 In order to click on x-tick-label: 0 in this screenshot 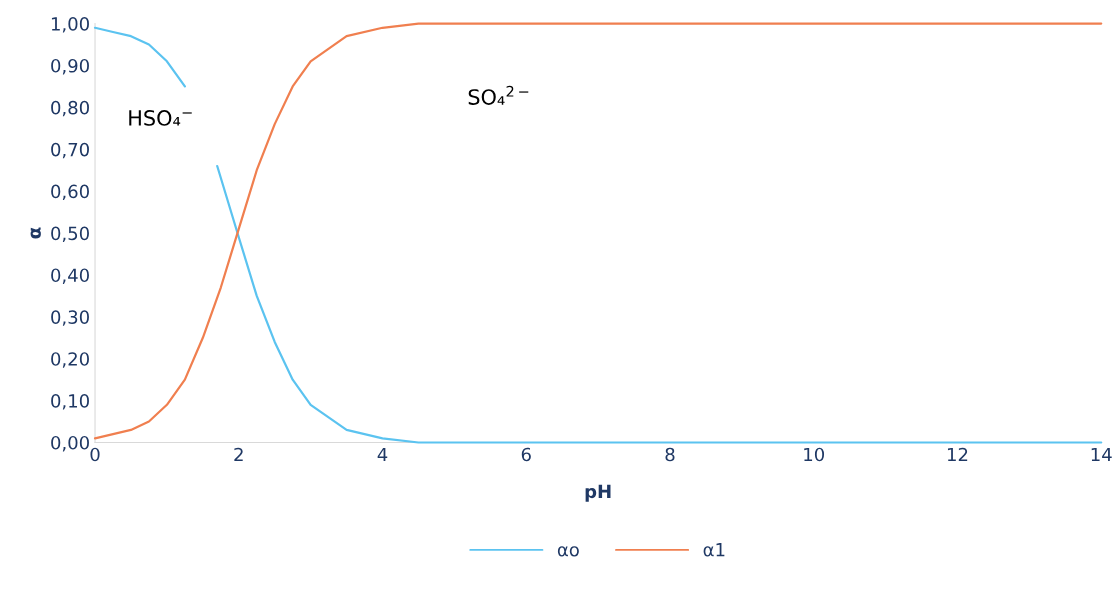, I will do `click(95, 454)`.